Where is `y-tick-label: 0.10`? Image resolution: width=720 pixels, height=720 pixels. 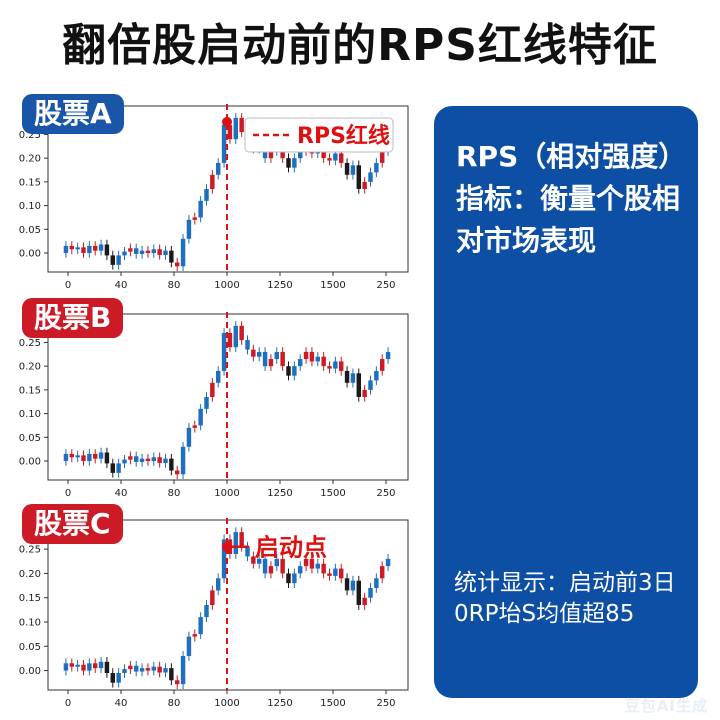
y-tick-label: 0.10 is located at coordinates (30, 623).